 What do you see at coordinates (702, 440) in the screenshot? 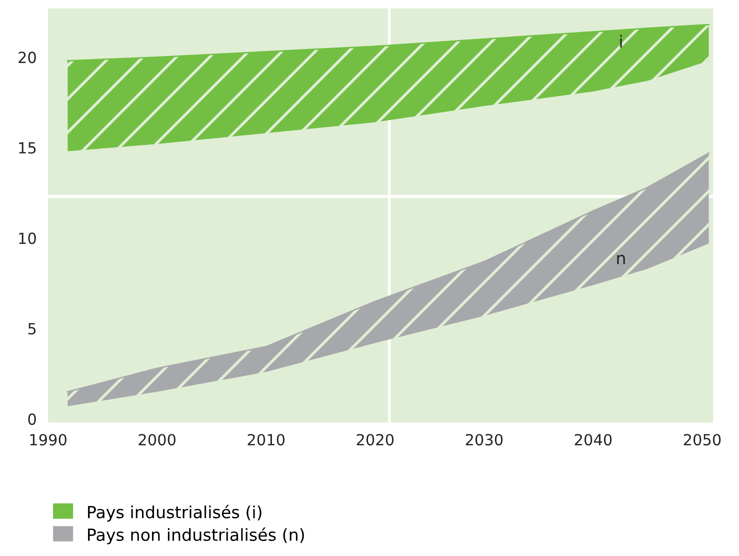
I see `x-tick-label: 2050` at bounding box center [702, 440].